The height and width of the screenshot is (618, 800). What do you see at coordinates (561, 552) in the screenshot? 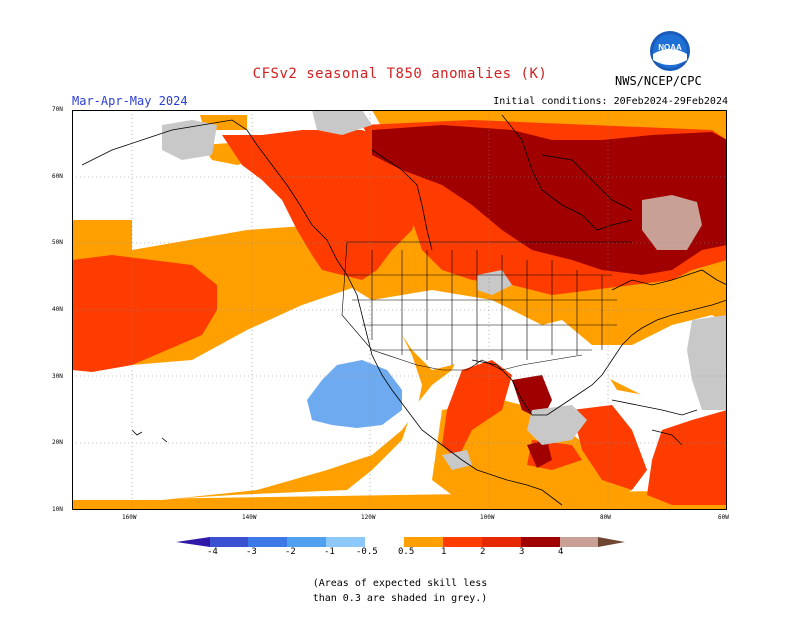
I see `colorbar-label: 4` at bounding box center [561, 552].